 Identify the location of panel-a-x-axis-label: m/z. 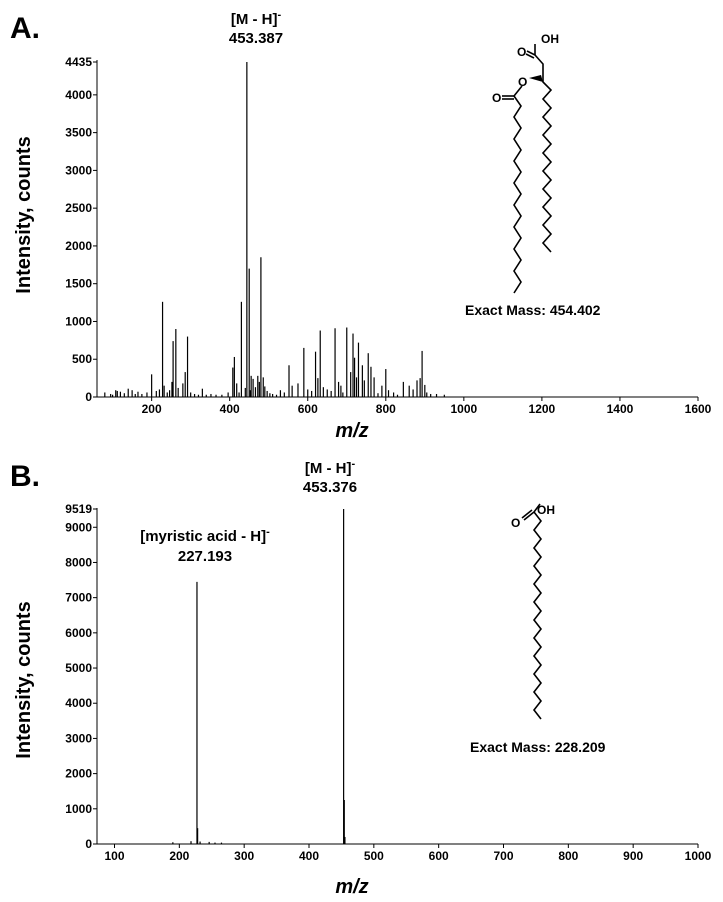
(351, 431).